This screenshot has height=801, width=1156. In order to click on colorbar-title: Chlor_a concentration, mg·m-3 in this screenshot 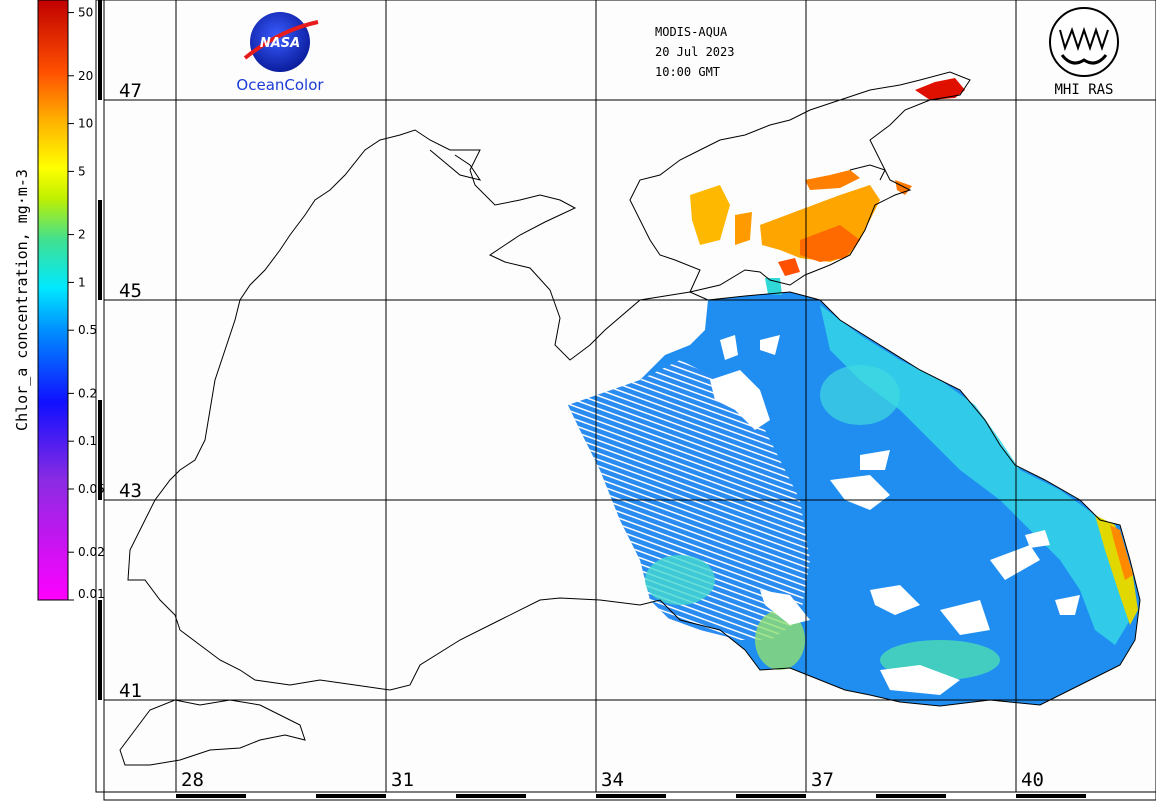, I will do `click(22, 300)`.